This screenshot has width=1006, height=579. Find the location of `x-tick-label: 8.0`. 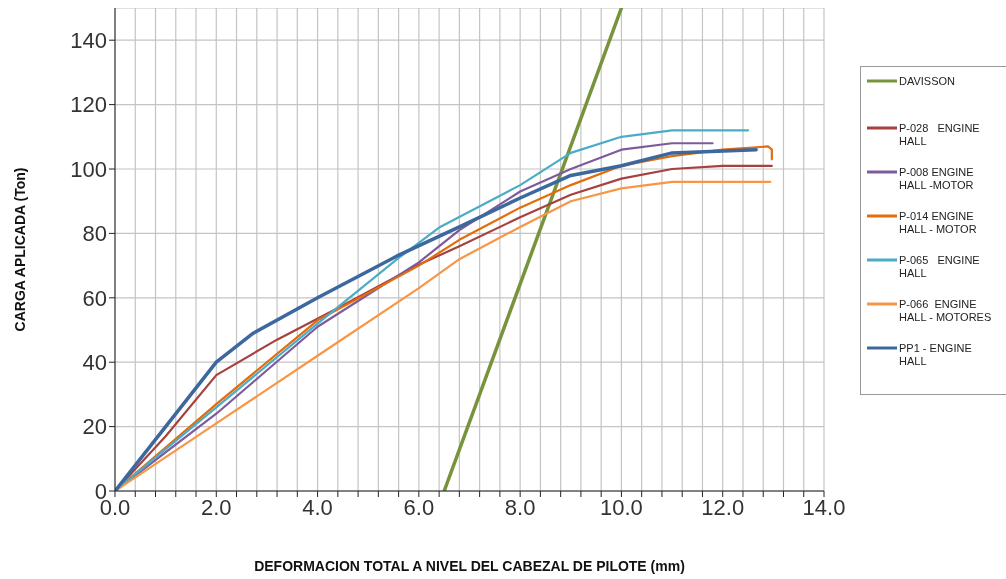

x-tick-label: 8.0 is located at coordinates (520, 507).